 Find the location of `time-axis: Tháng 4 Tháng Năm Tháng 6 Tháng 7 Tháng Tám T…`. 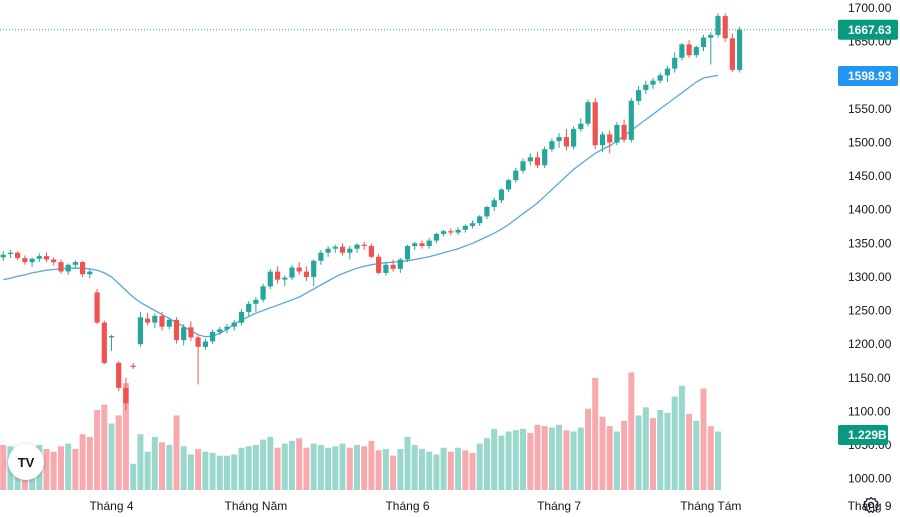

time-axis: Tháng 4 Tháng Năm Tháng 6 Tháng 7 Tháng Tám T… is located at coordinates (490, 506).